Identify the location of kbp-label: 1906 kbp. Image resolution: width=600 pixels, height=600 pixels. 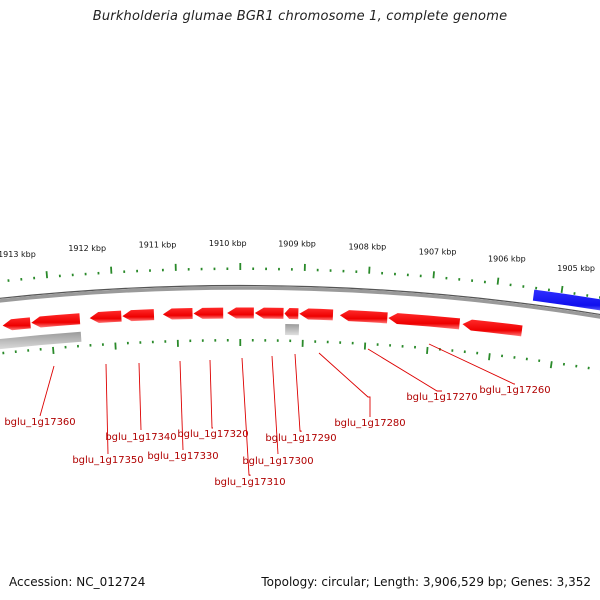
(507, 259).